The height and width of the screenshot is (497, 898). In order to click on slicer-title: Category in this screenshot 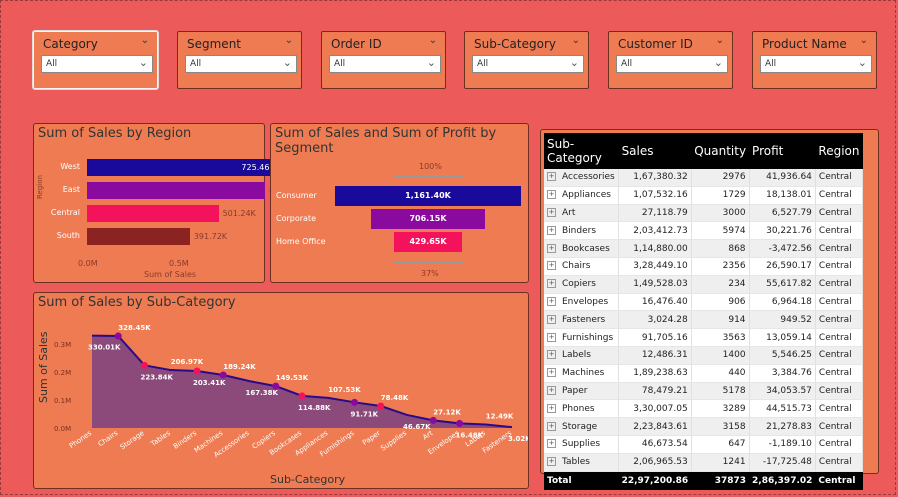, I will do `click(70, 44)`.